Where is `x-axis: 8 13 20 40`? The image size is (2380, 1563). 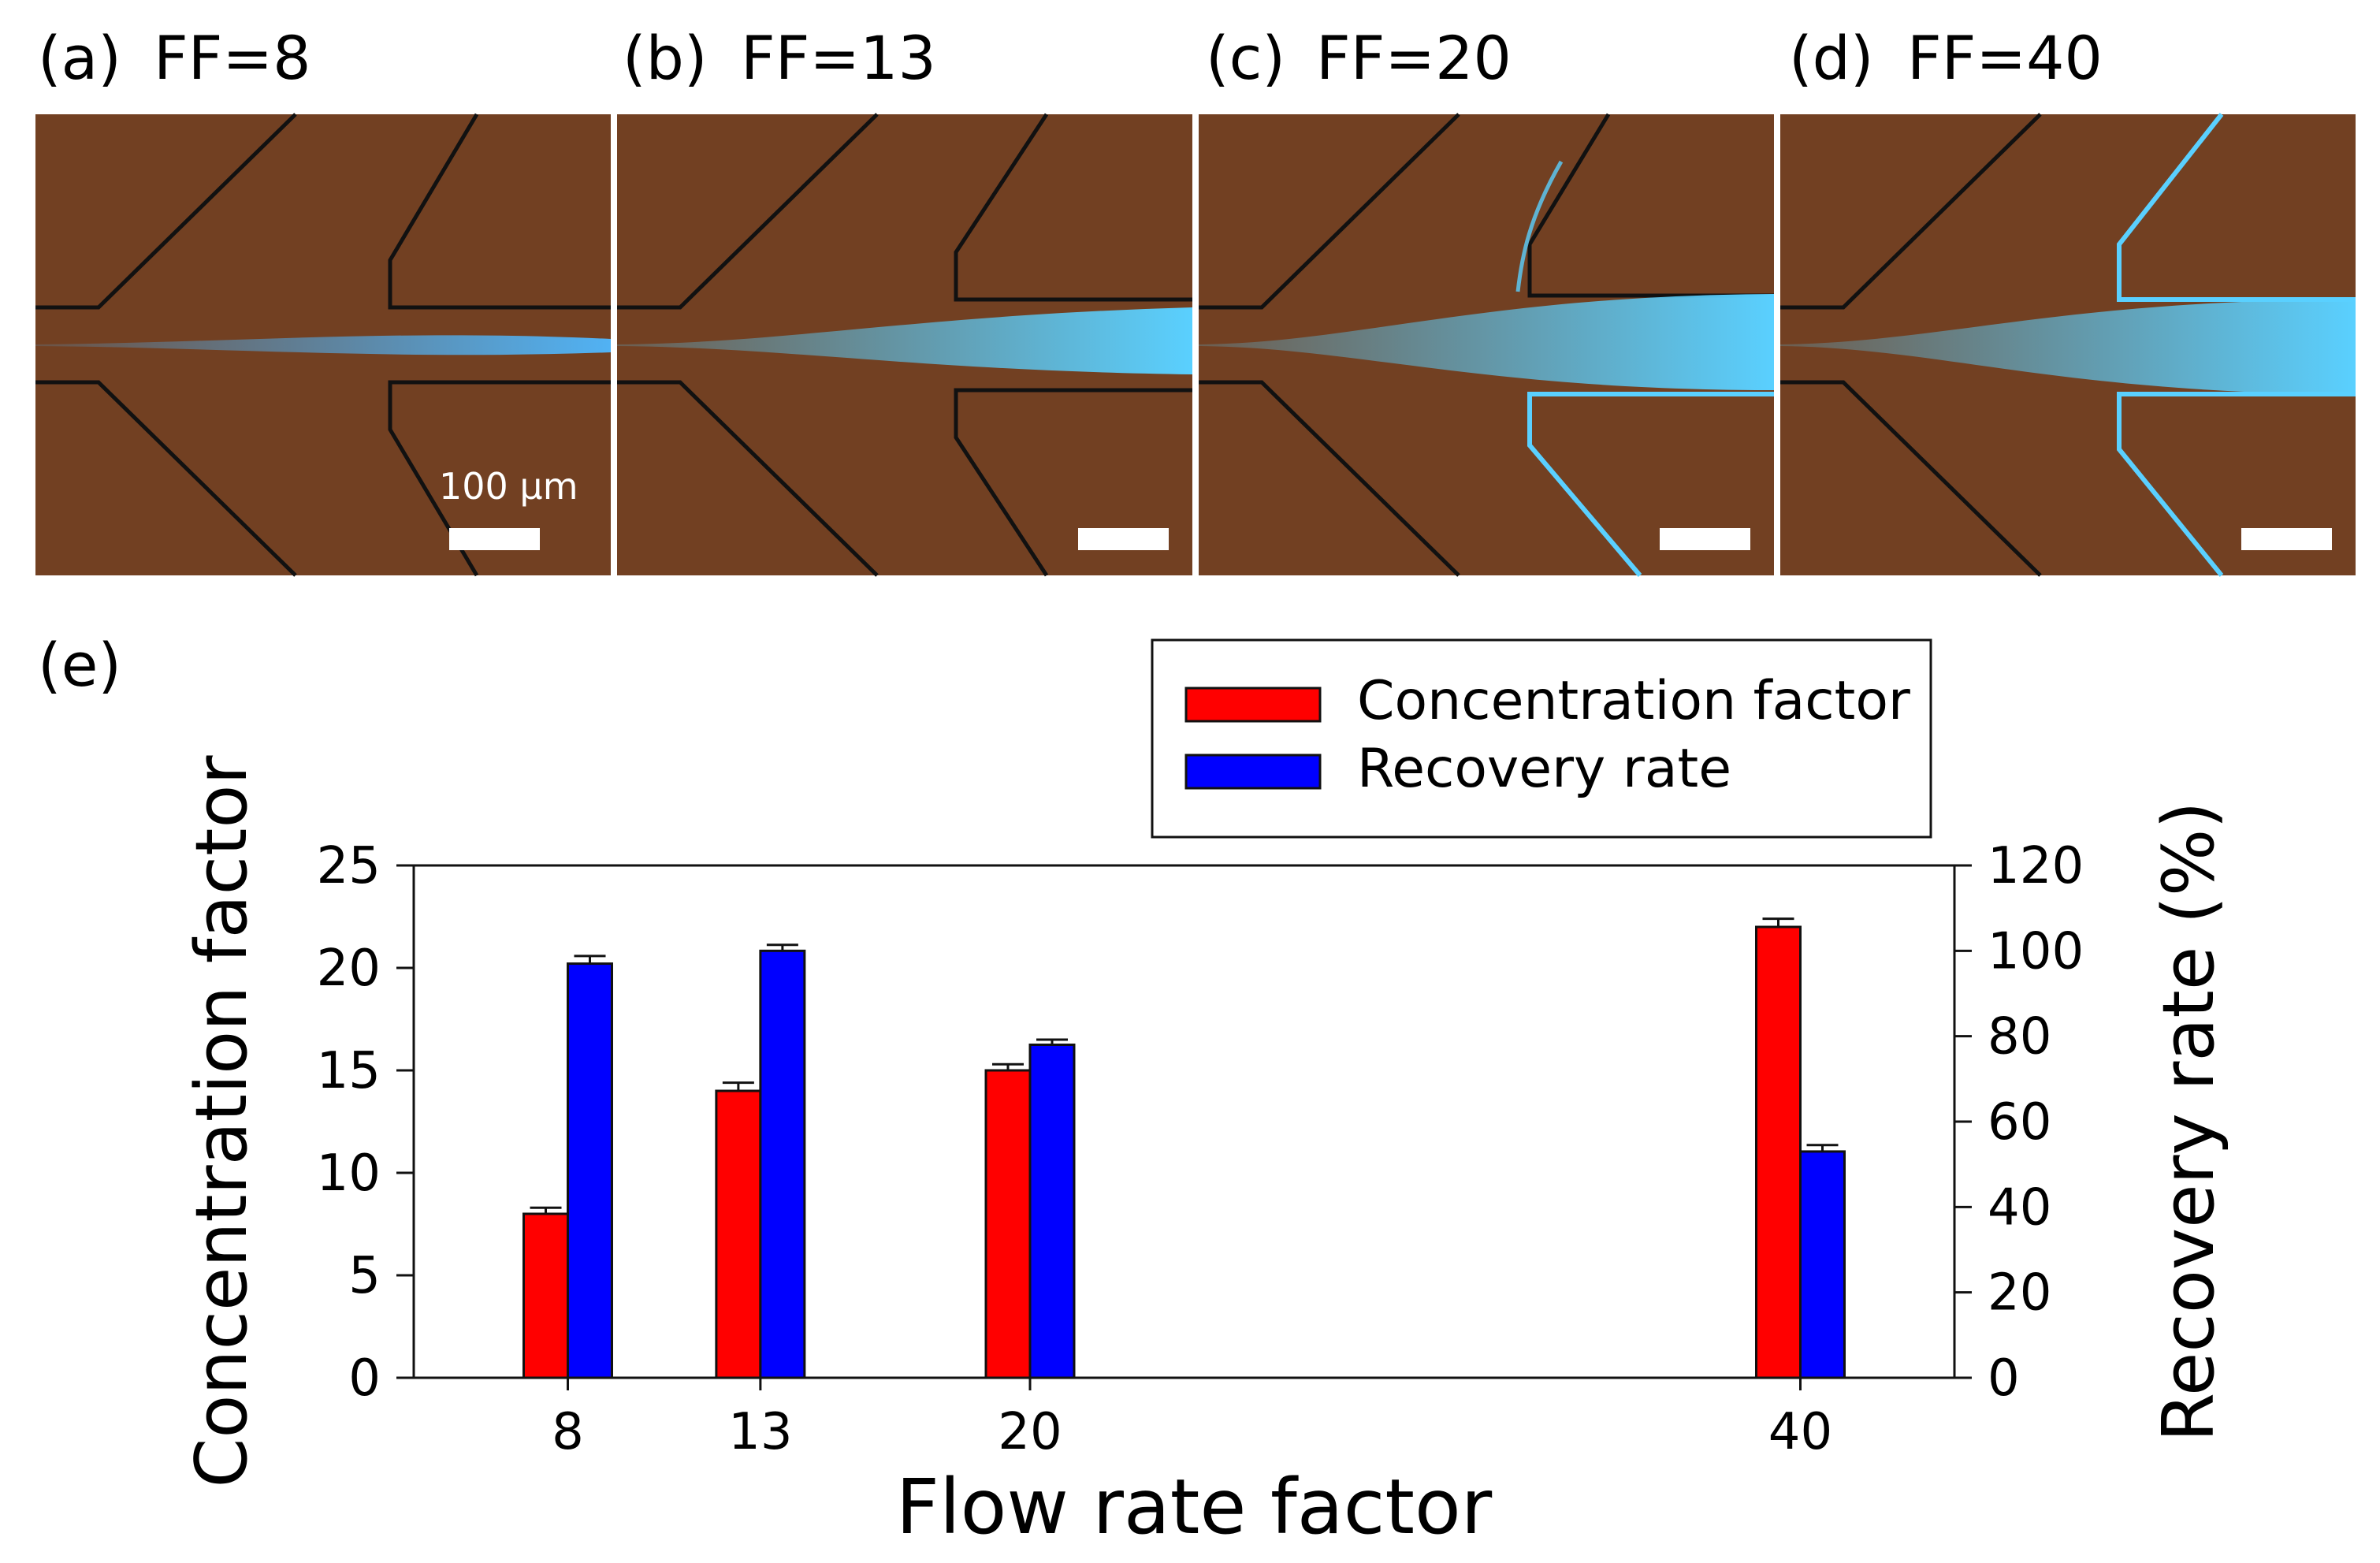 x-axis: 8 13 20 40 is located at coordinates (1192, 1419).